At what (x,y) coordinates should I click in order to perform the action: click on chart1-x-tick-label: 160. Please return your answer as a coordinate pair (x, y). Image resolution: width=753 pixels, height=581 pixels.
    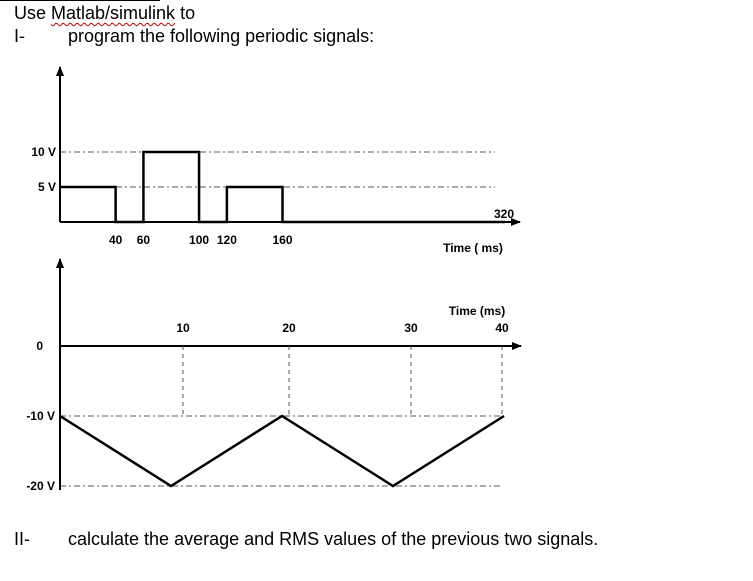
    Looking at the image, I should click on (282, 240).